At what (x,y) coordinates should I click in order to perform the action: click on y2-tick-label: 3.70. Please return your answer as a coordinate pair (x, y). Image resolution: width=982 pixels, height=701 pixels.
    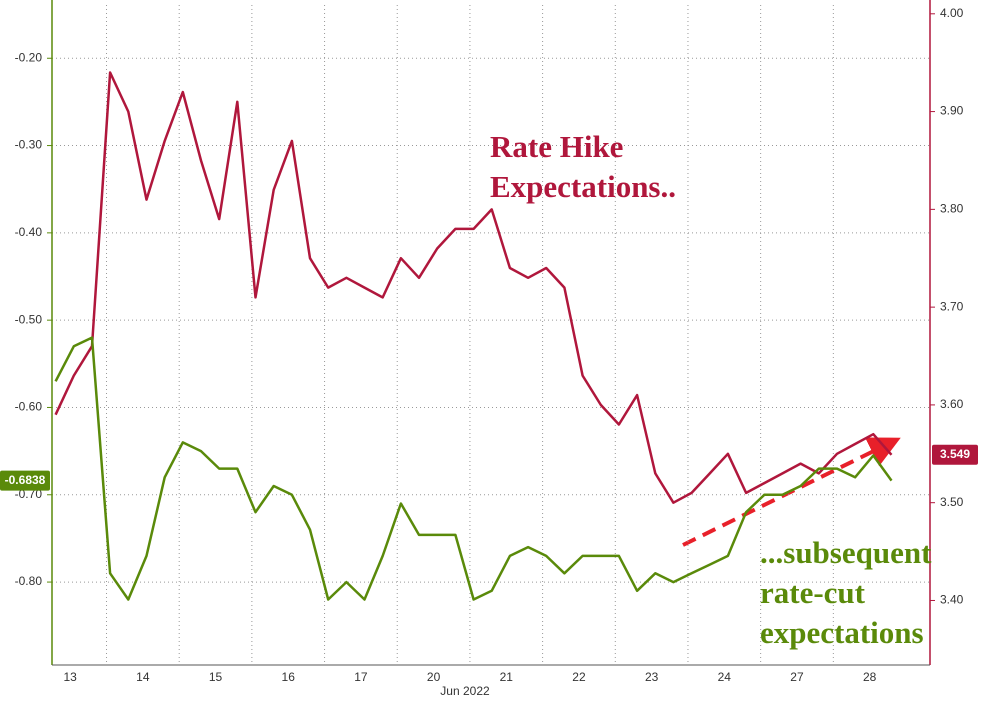
    Looking at the image, I should click on (952, 306).